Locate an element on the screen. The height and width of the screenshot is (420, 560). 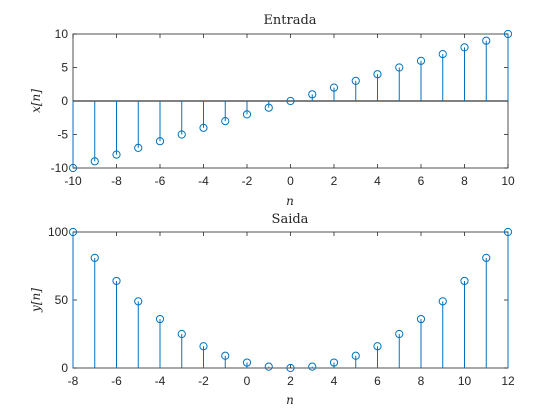
x-tick-label: -10 is located at coordinates (73, 181).